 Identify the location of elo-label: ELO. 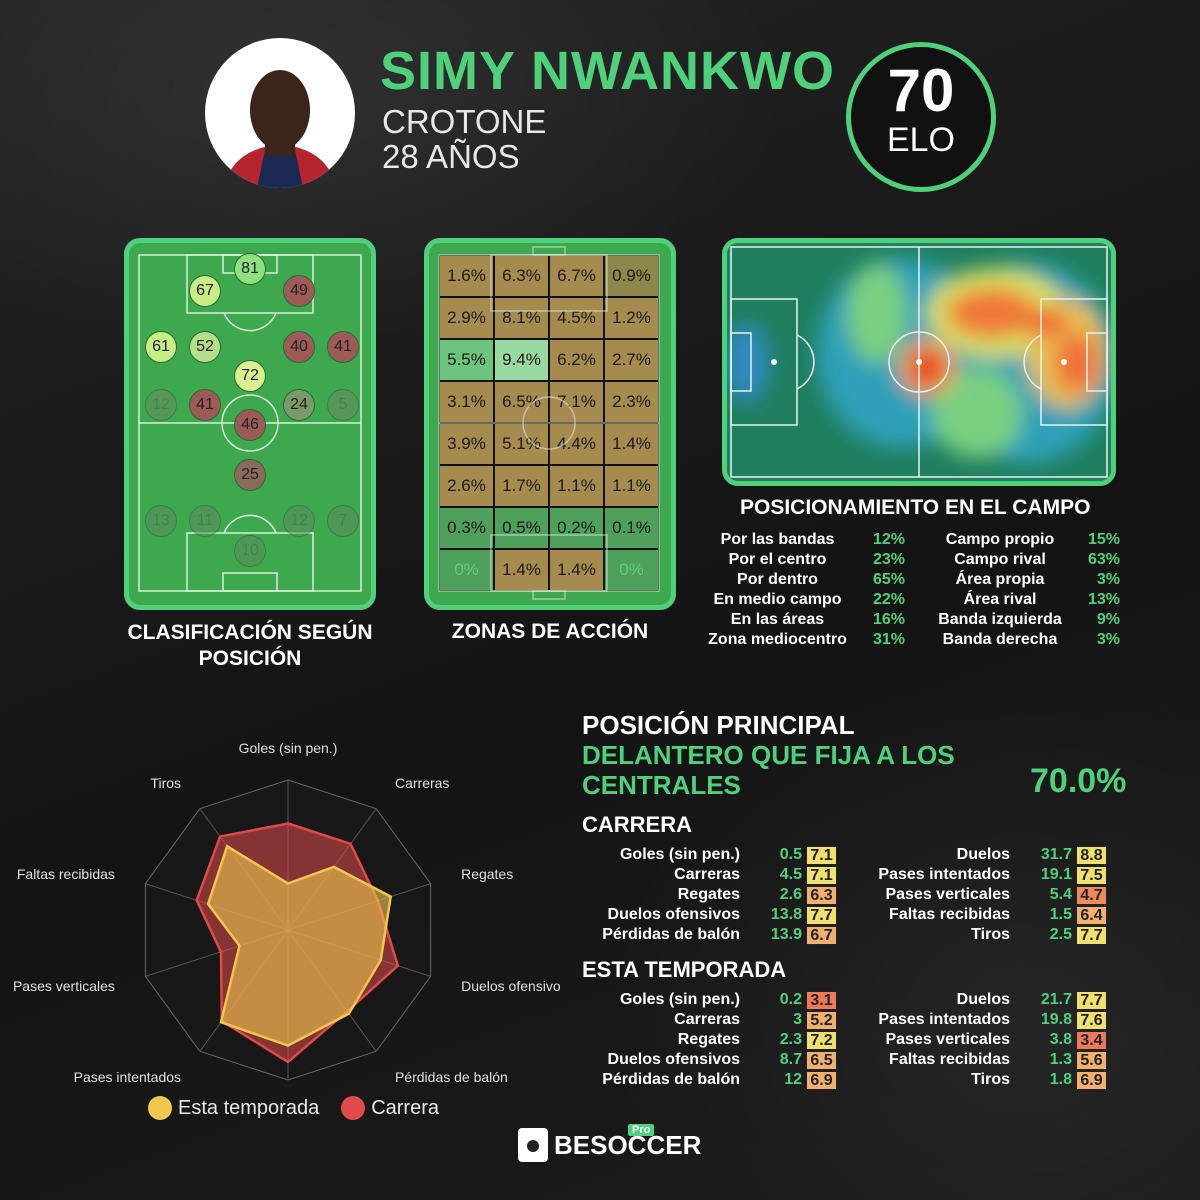
(921, 140).